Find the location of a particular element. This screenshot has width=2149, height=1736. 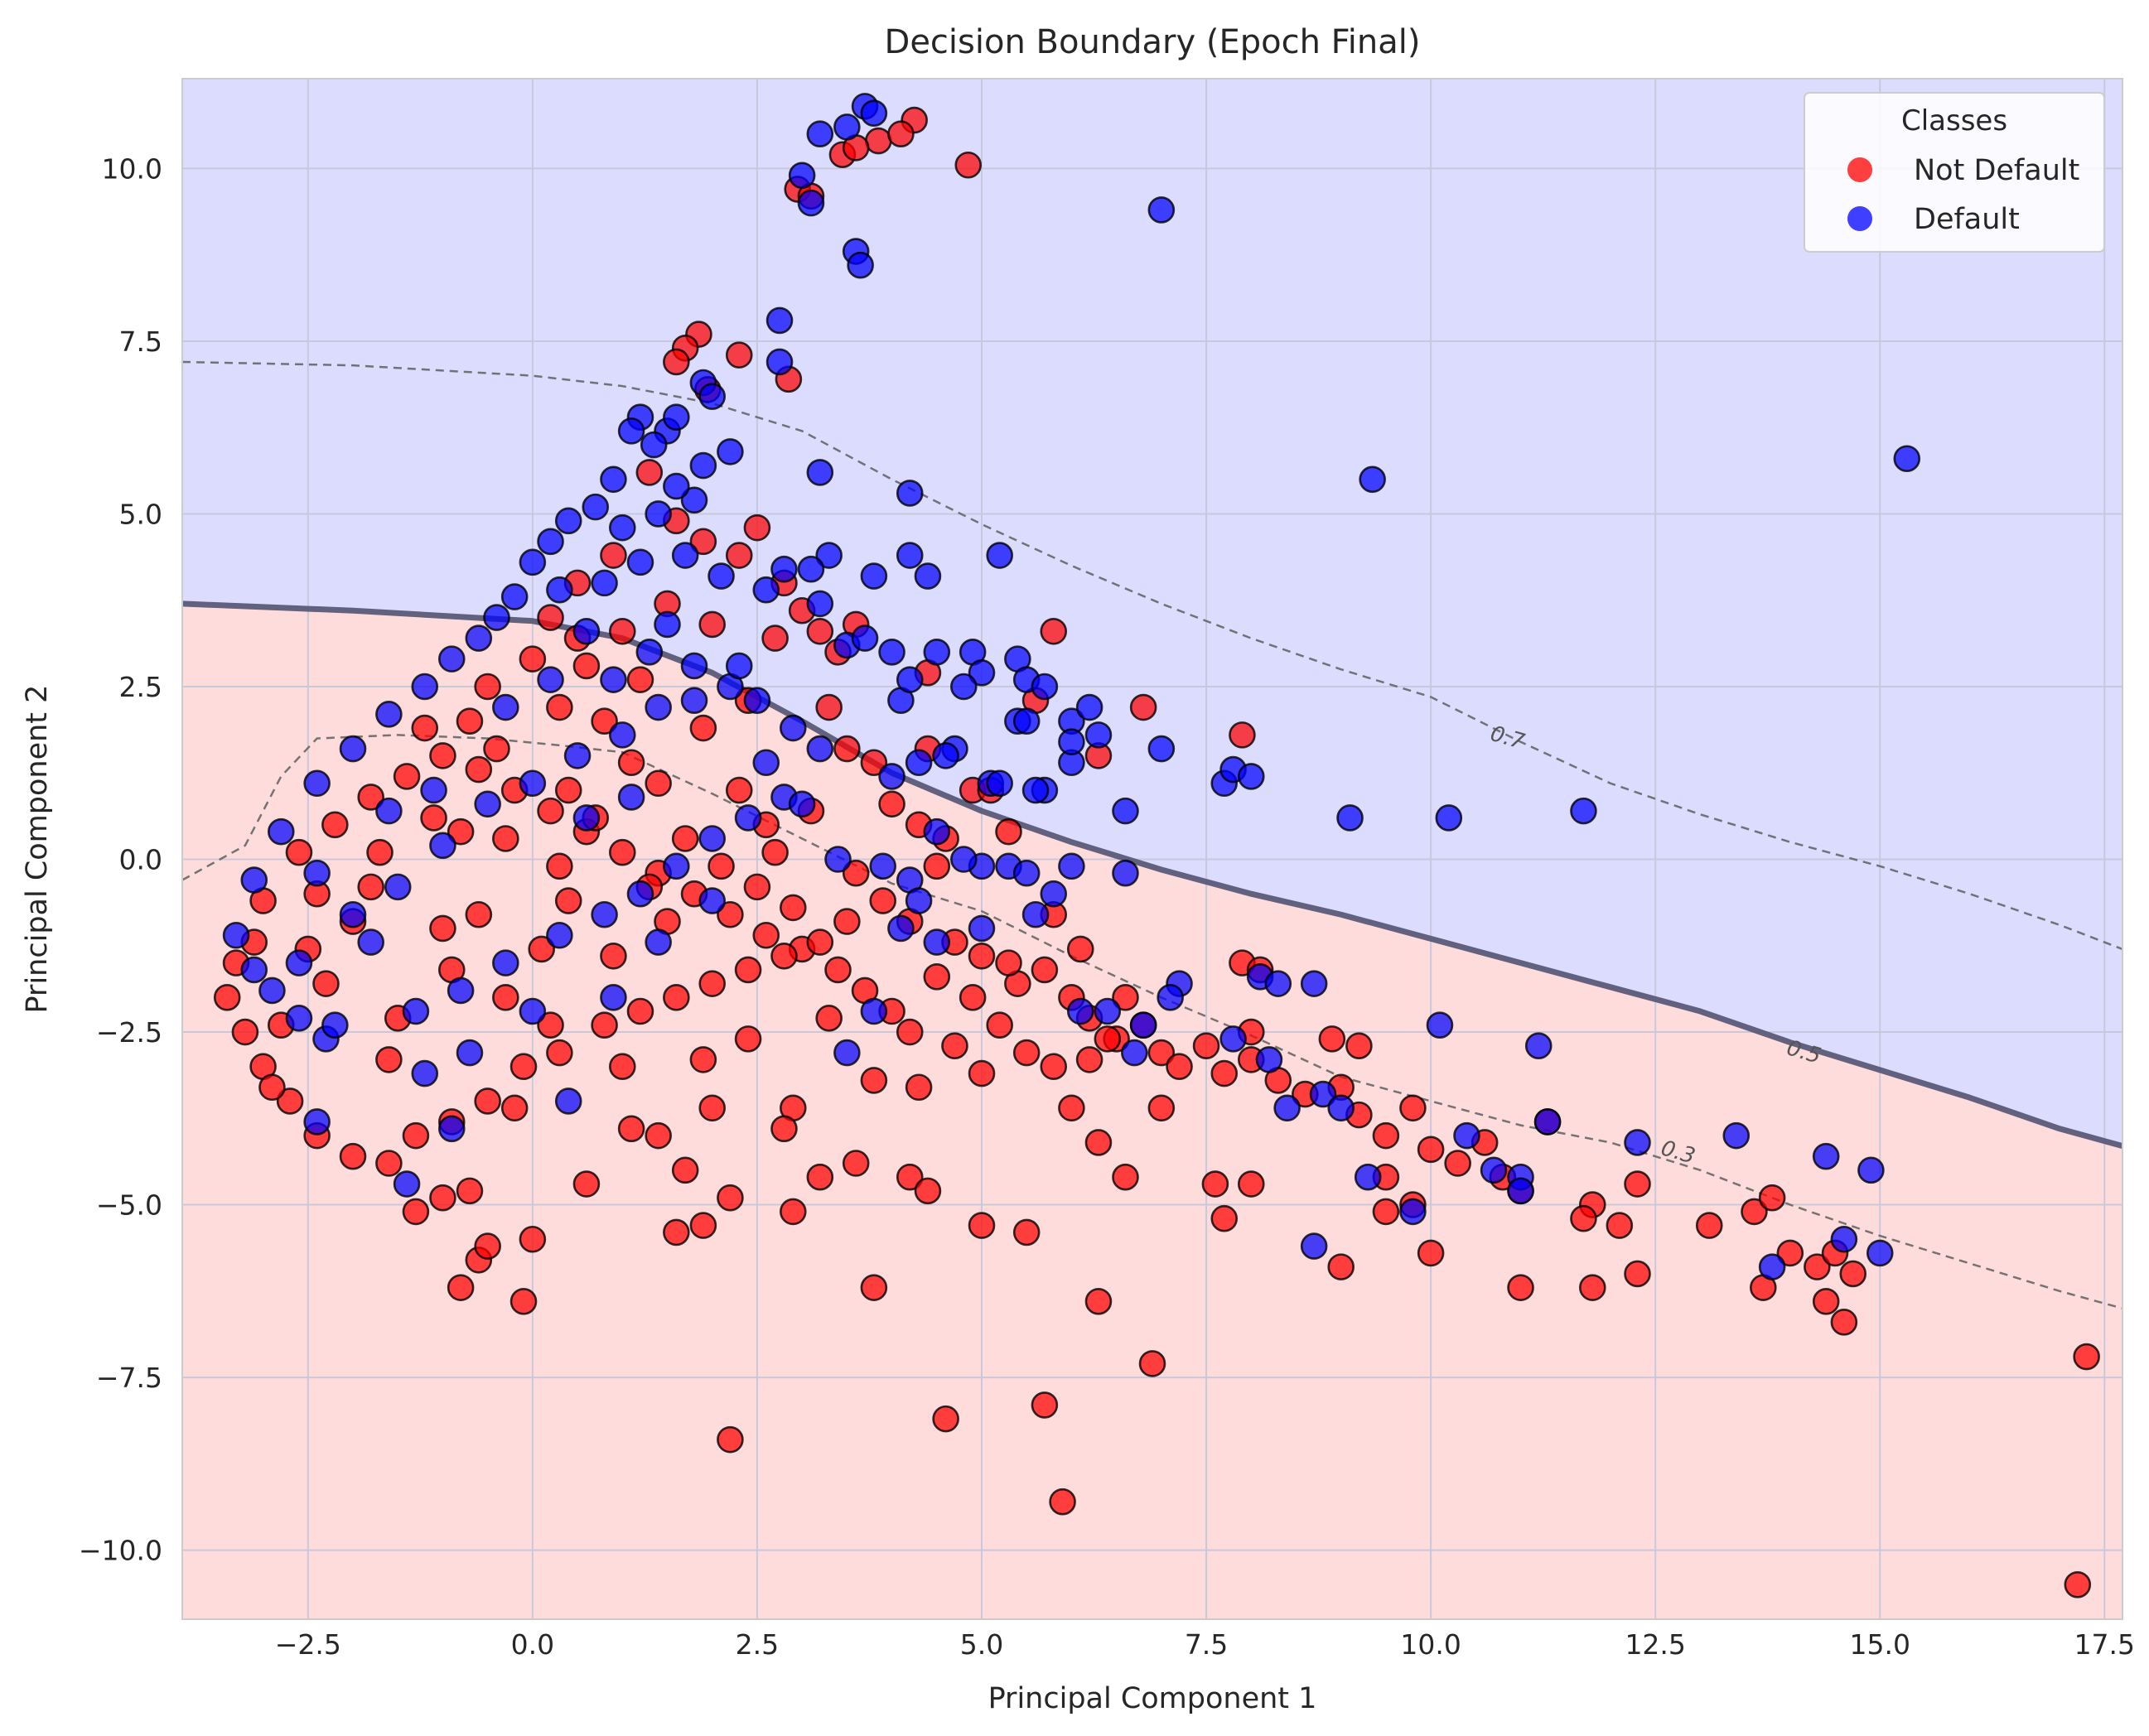

x-tick-label: 7.5 is located at coordinates (1206, 1645).